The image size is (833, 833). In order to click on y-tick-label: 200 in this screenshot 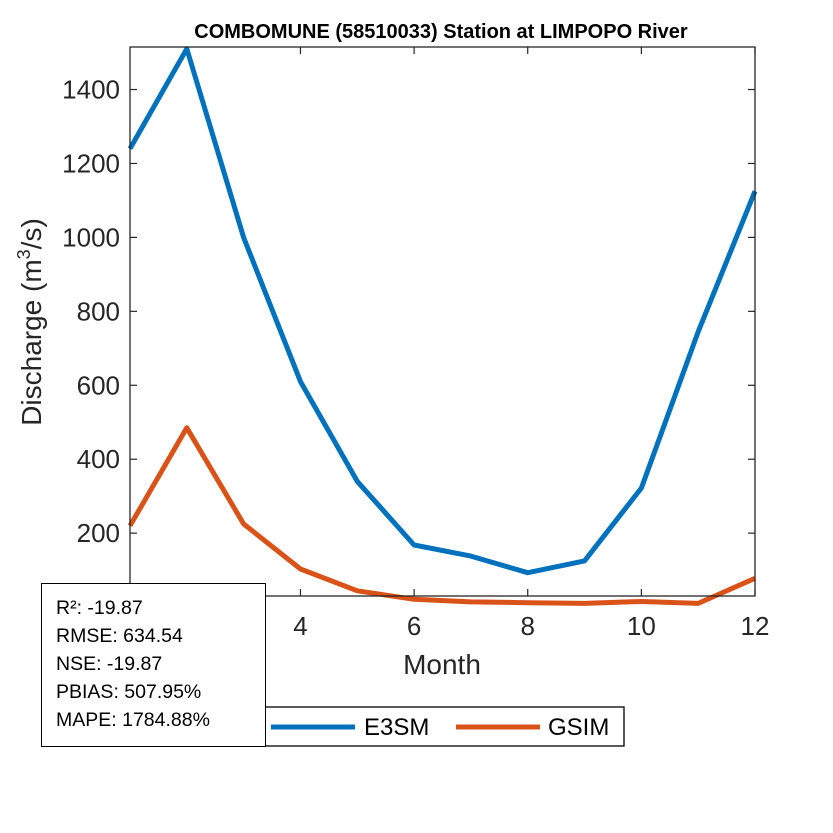, I will do `click(98, 533)`.